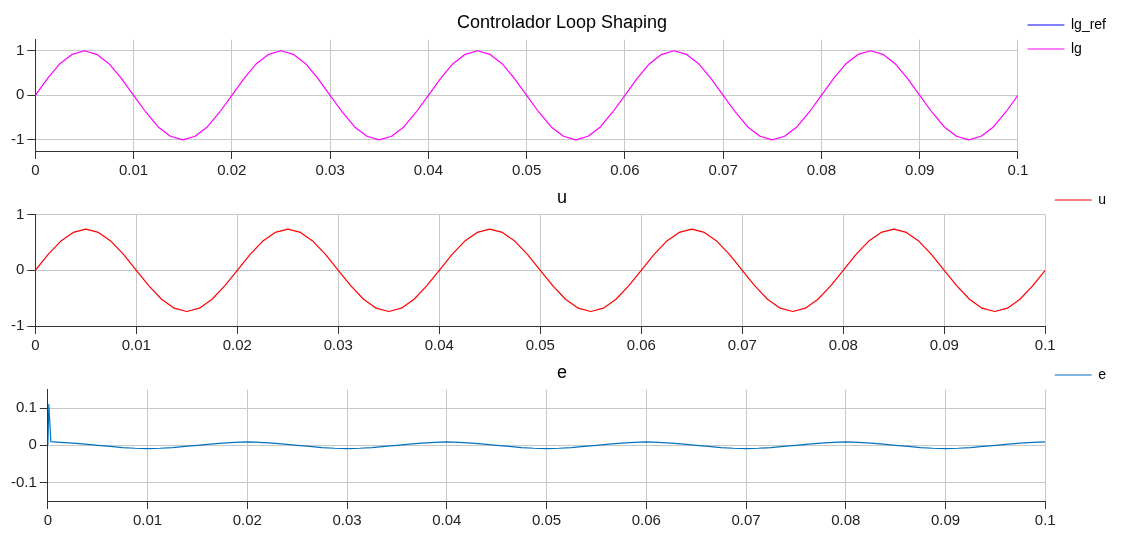 The image size is (1138, 541). Describe the element at coordinates (26, 407) in the screenshot. I see `y-tick-label: 0.1` at that location.